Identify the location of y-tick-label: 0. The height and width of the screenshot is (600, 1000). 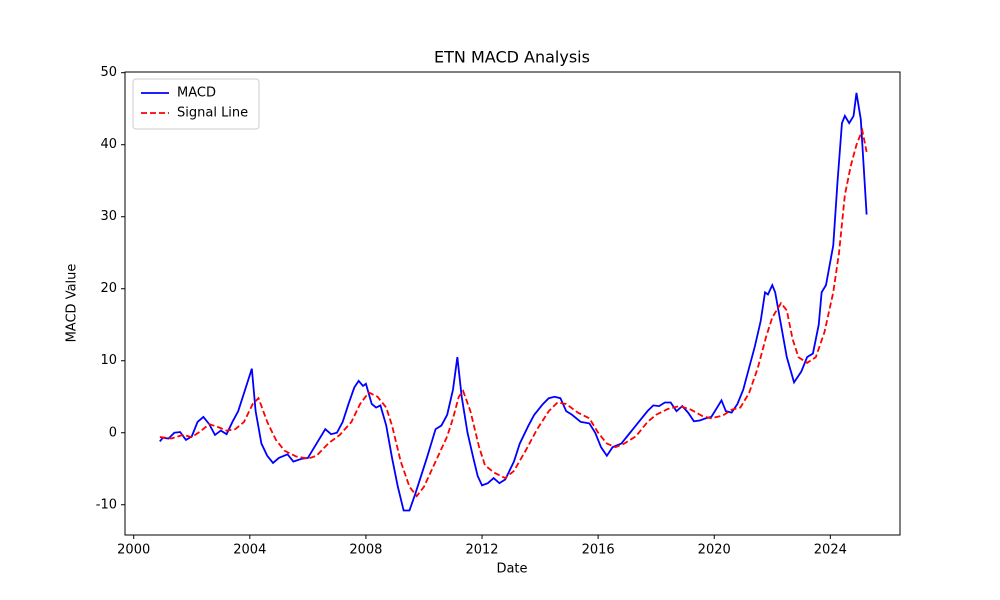
(113, 432).